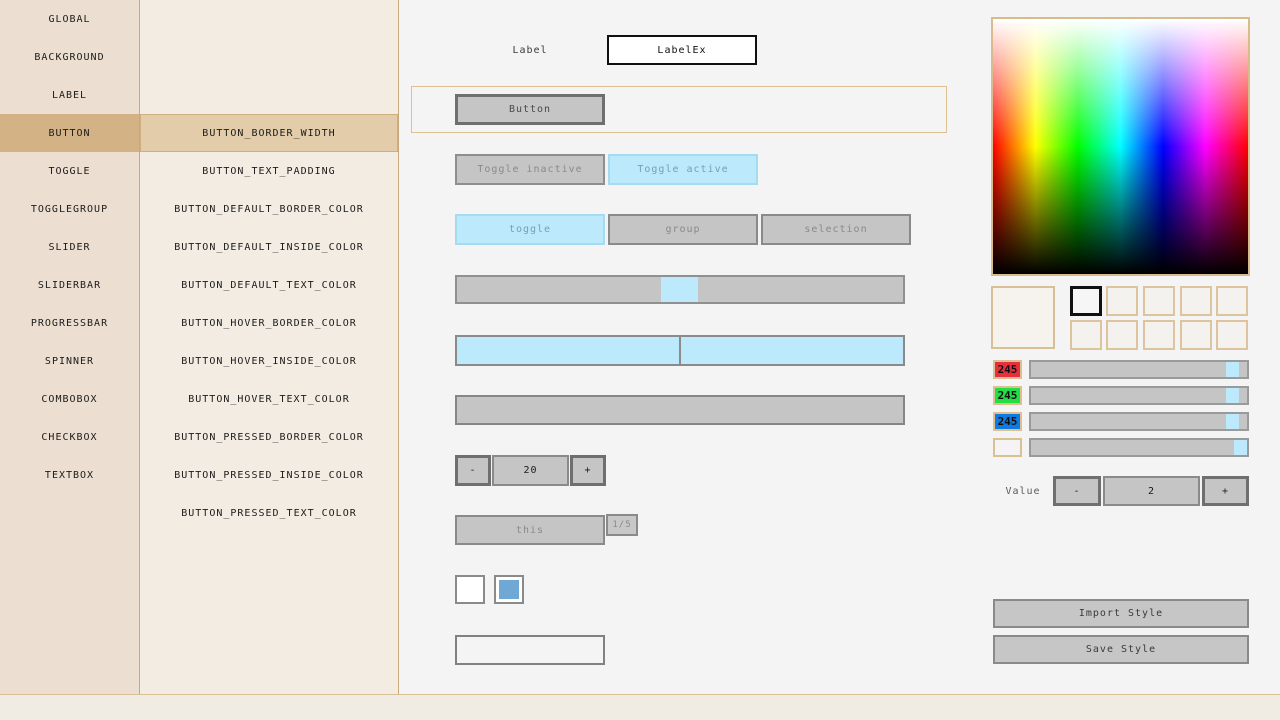  I want to click on property-button-default-border-color: BUTTON_DEFAULT_BORDER_COLOR, so click(269, 209).